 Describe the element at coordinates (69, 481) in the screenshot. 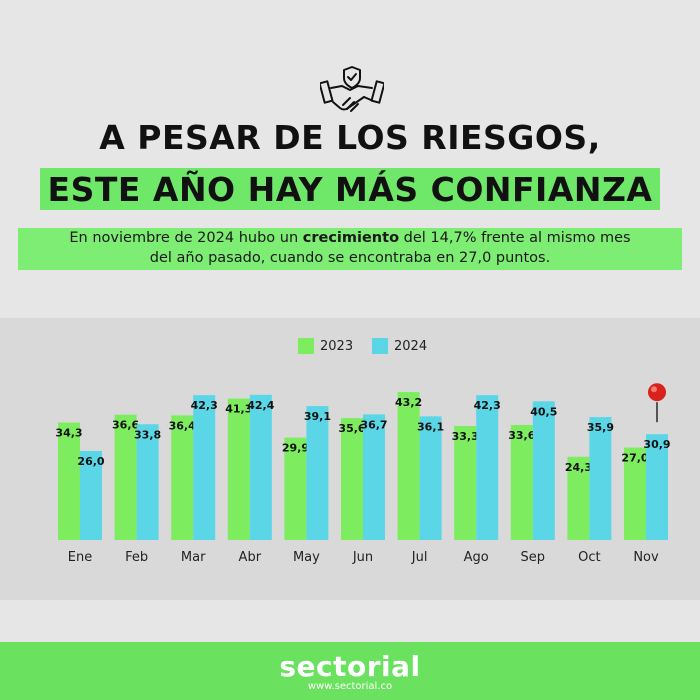

I see `bar-2023-ene` at that location.